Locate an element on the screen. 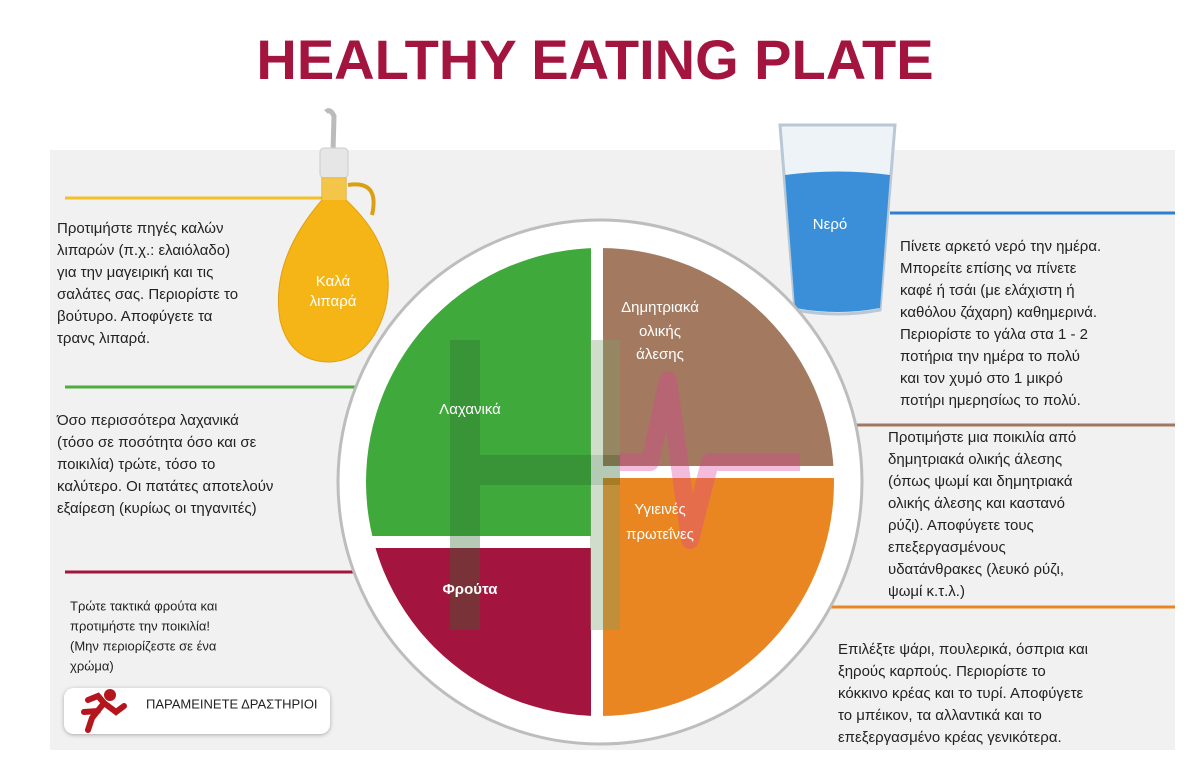 This screenshot has width=1200, height=779. grains-label: Δημητριακά is located at coordinates (660, 307).